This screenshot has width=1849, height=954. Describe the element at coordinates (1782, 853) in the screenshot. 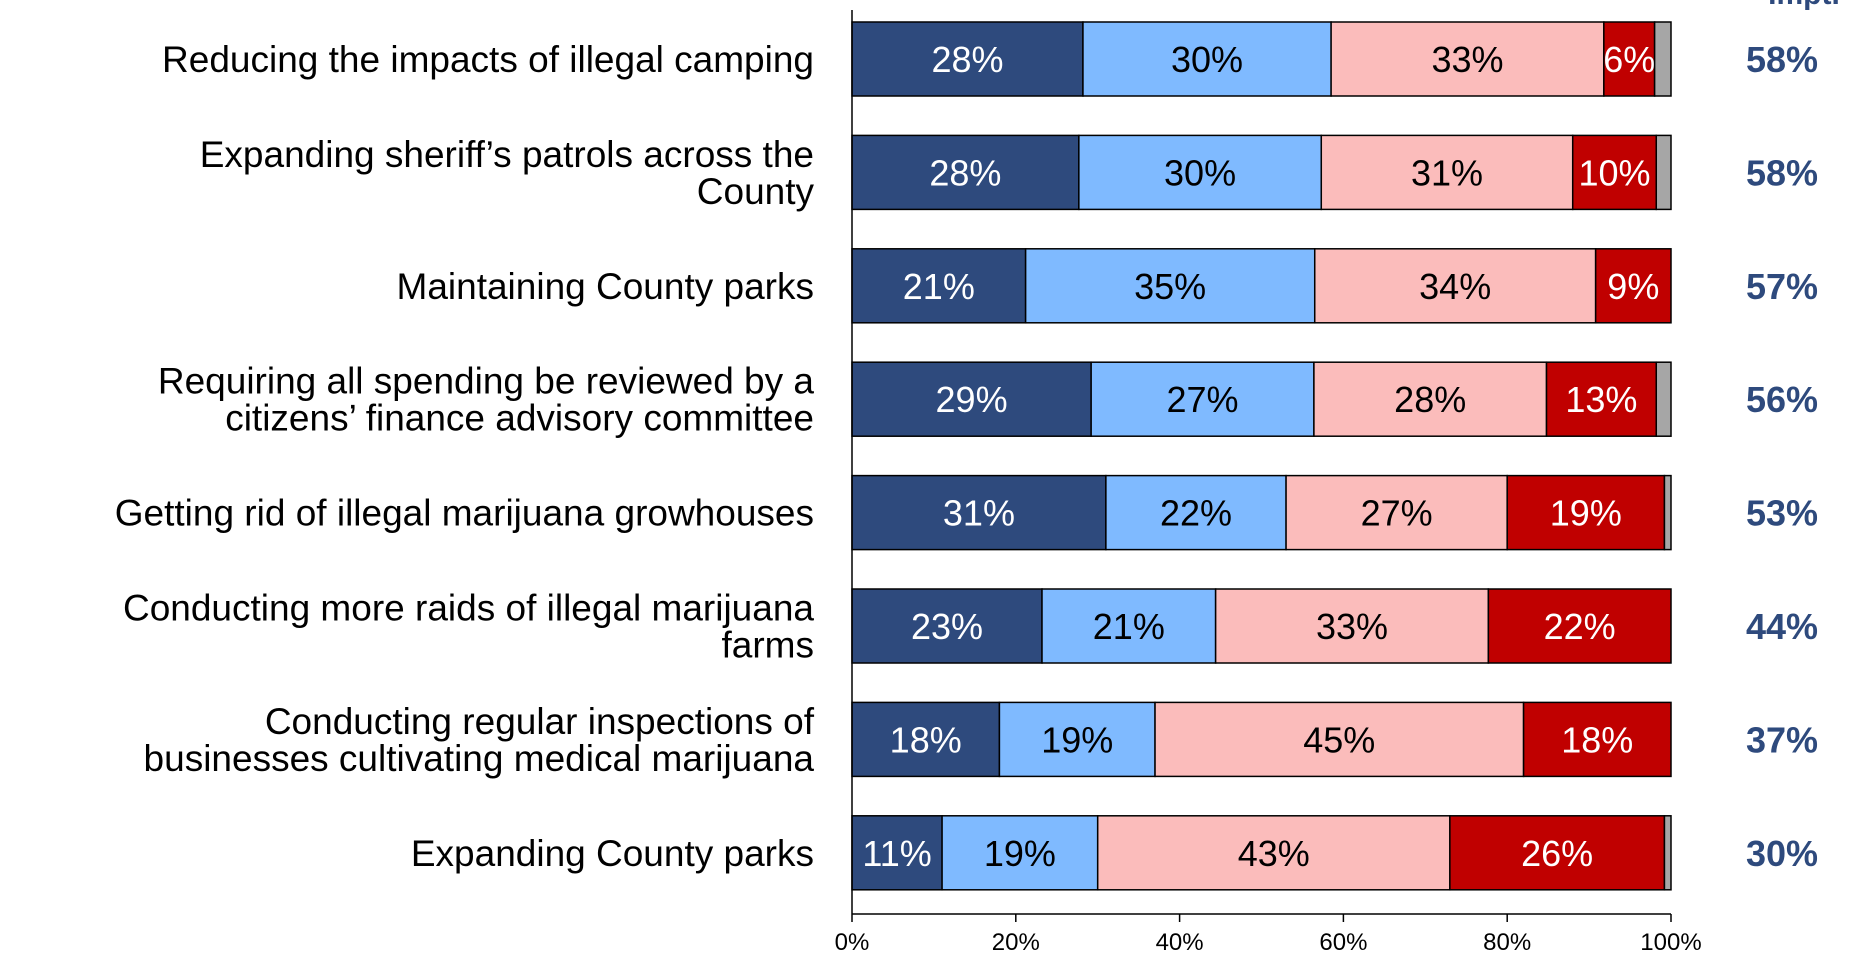

I see `total-label: 30%` at that location.